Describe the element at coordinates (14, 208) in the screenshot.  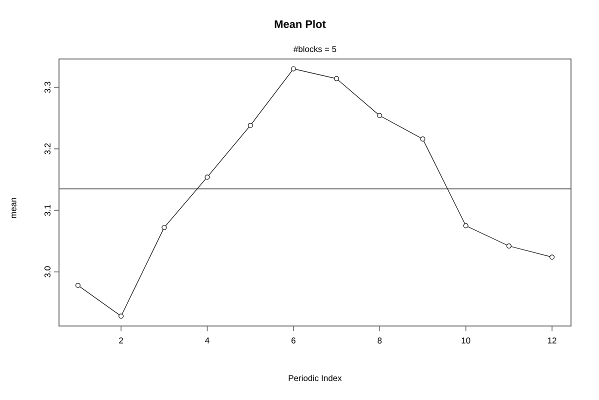
I see `y-axis-title: mean` at that location.